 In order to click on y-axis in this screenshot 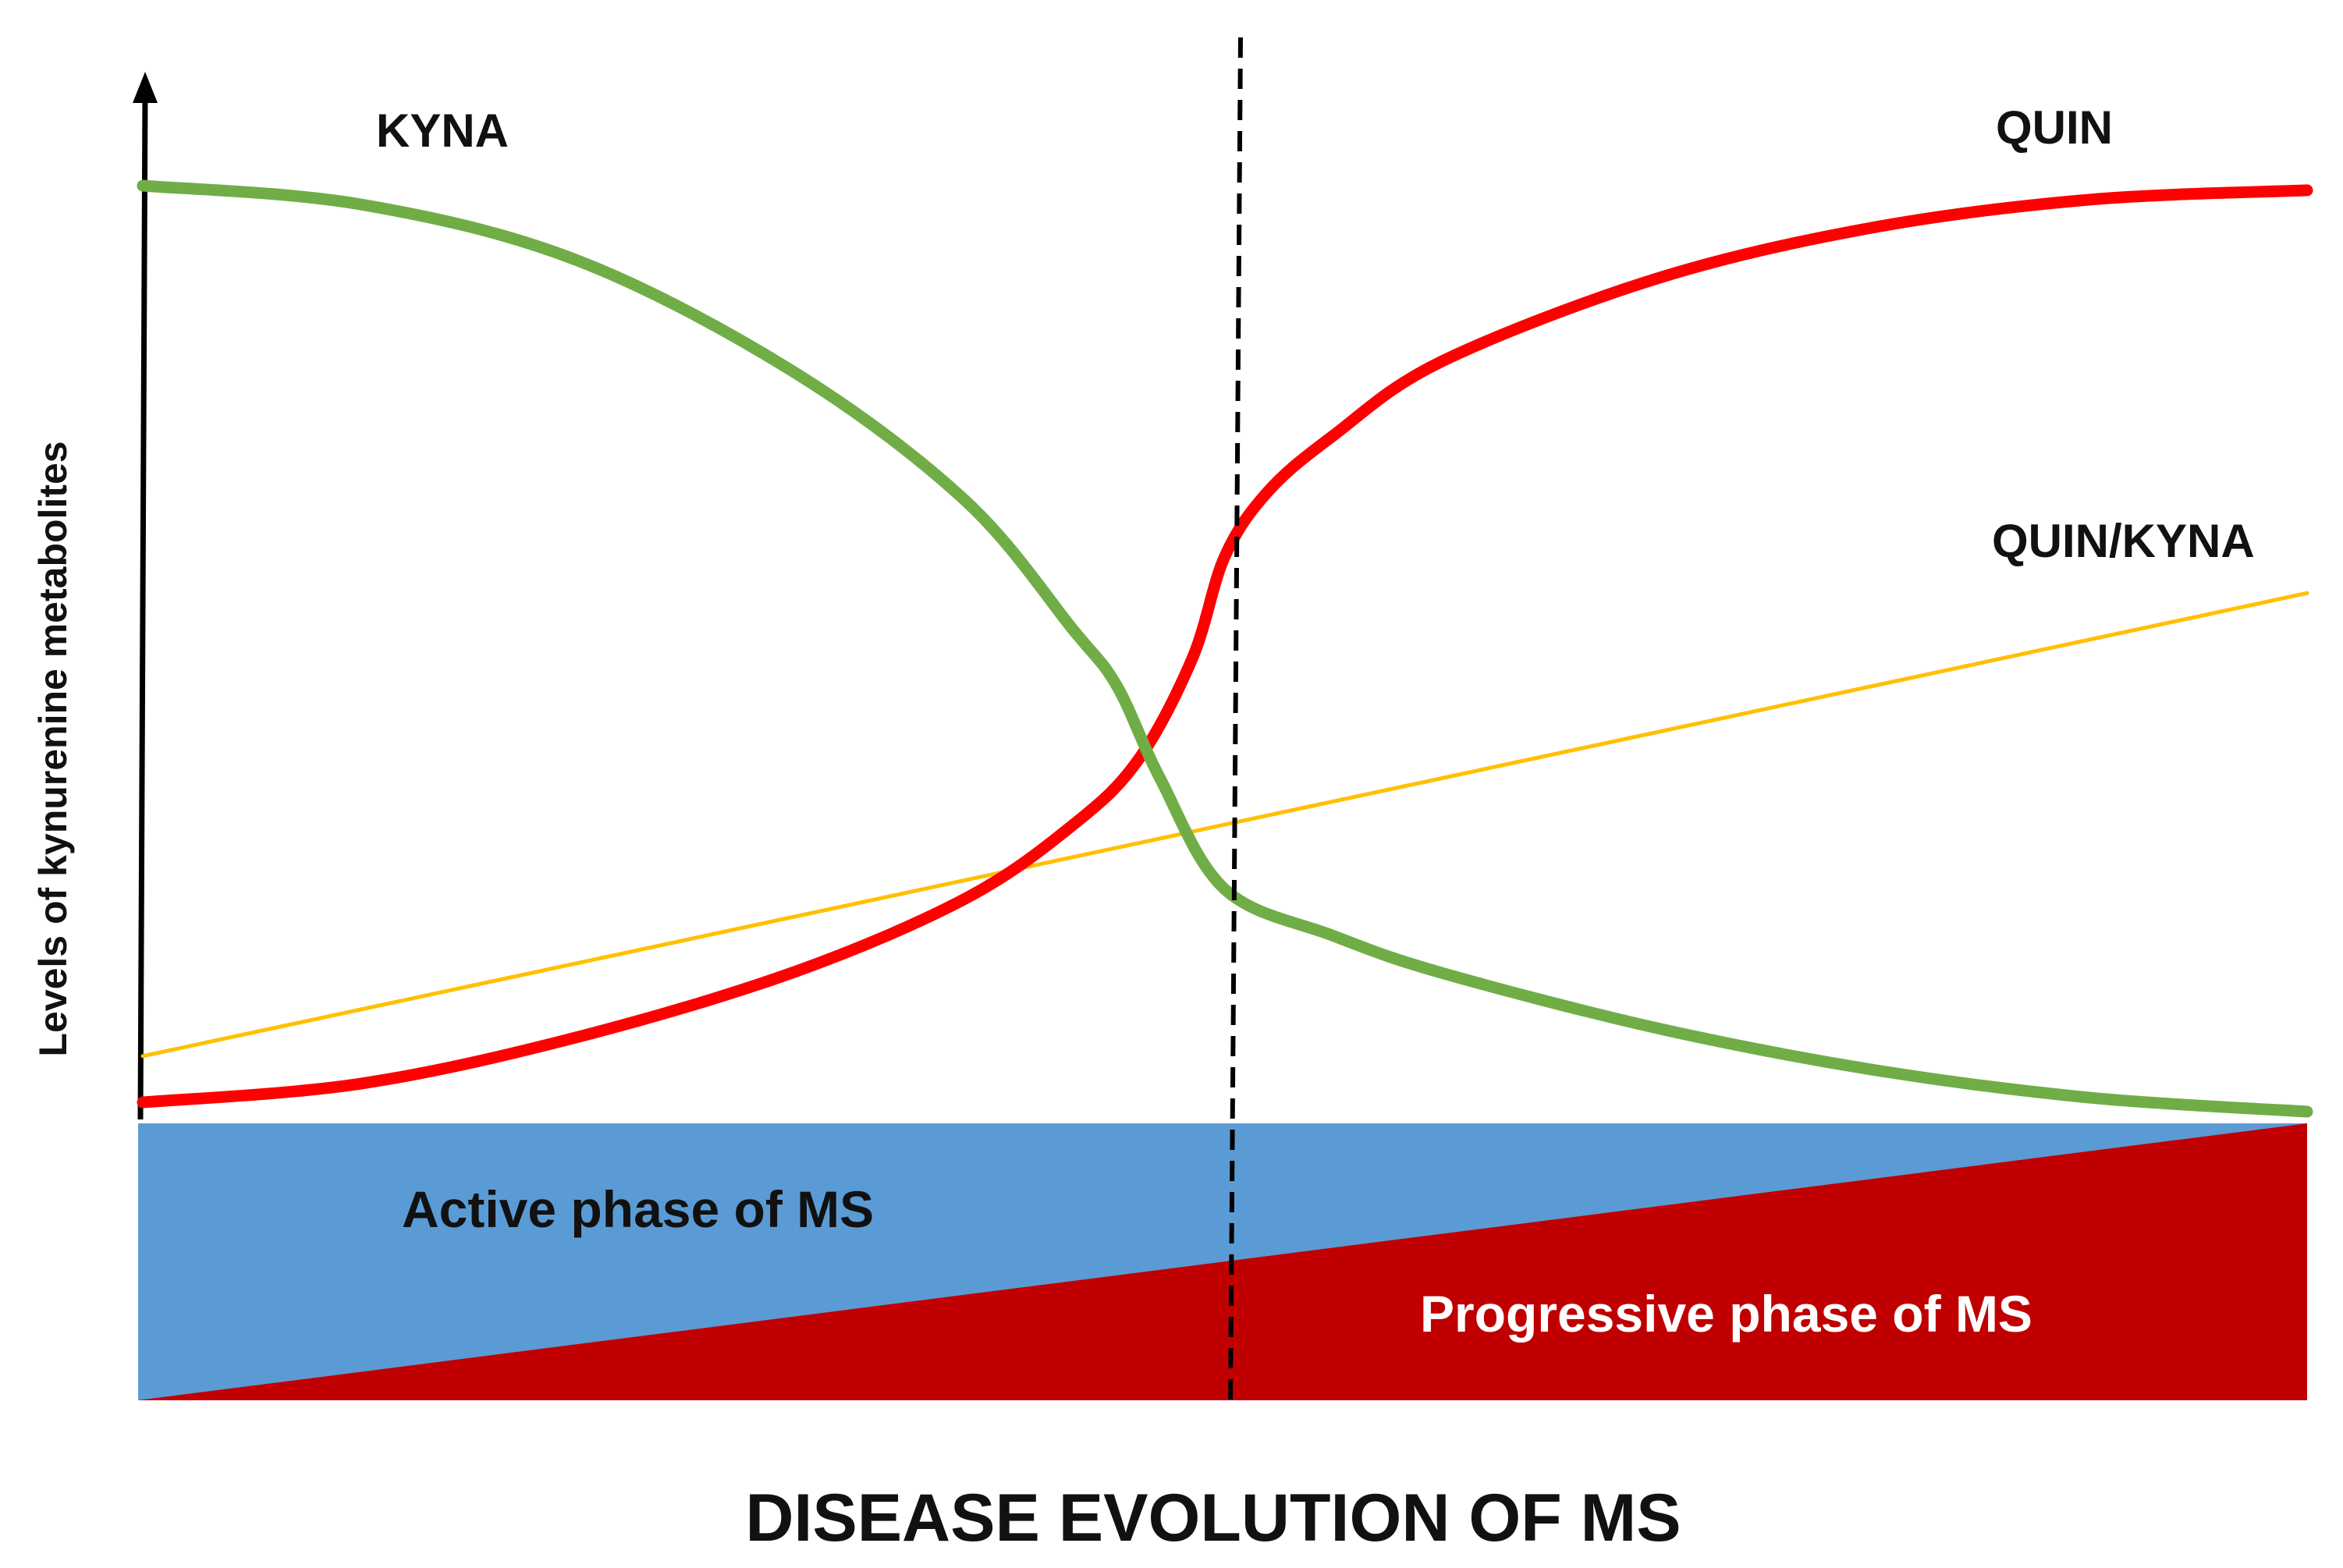, I will do `click(145, 596)`.